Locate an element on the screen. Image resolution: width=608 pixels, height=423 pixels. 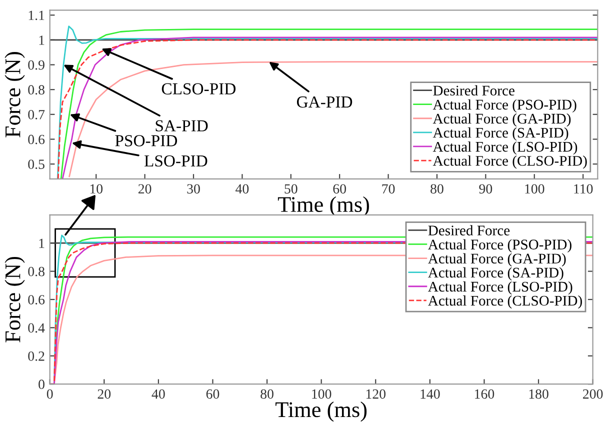
y-tick-label: 0 is located at coordinates (41, 385).